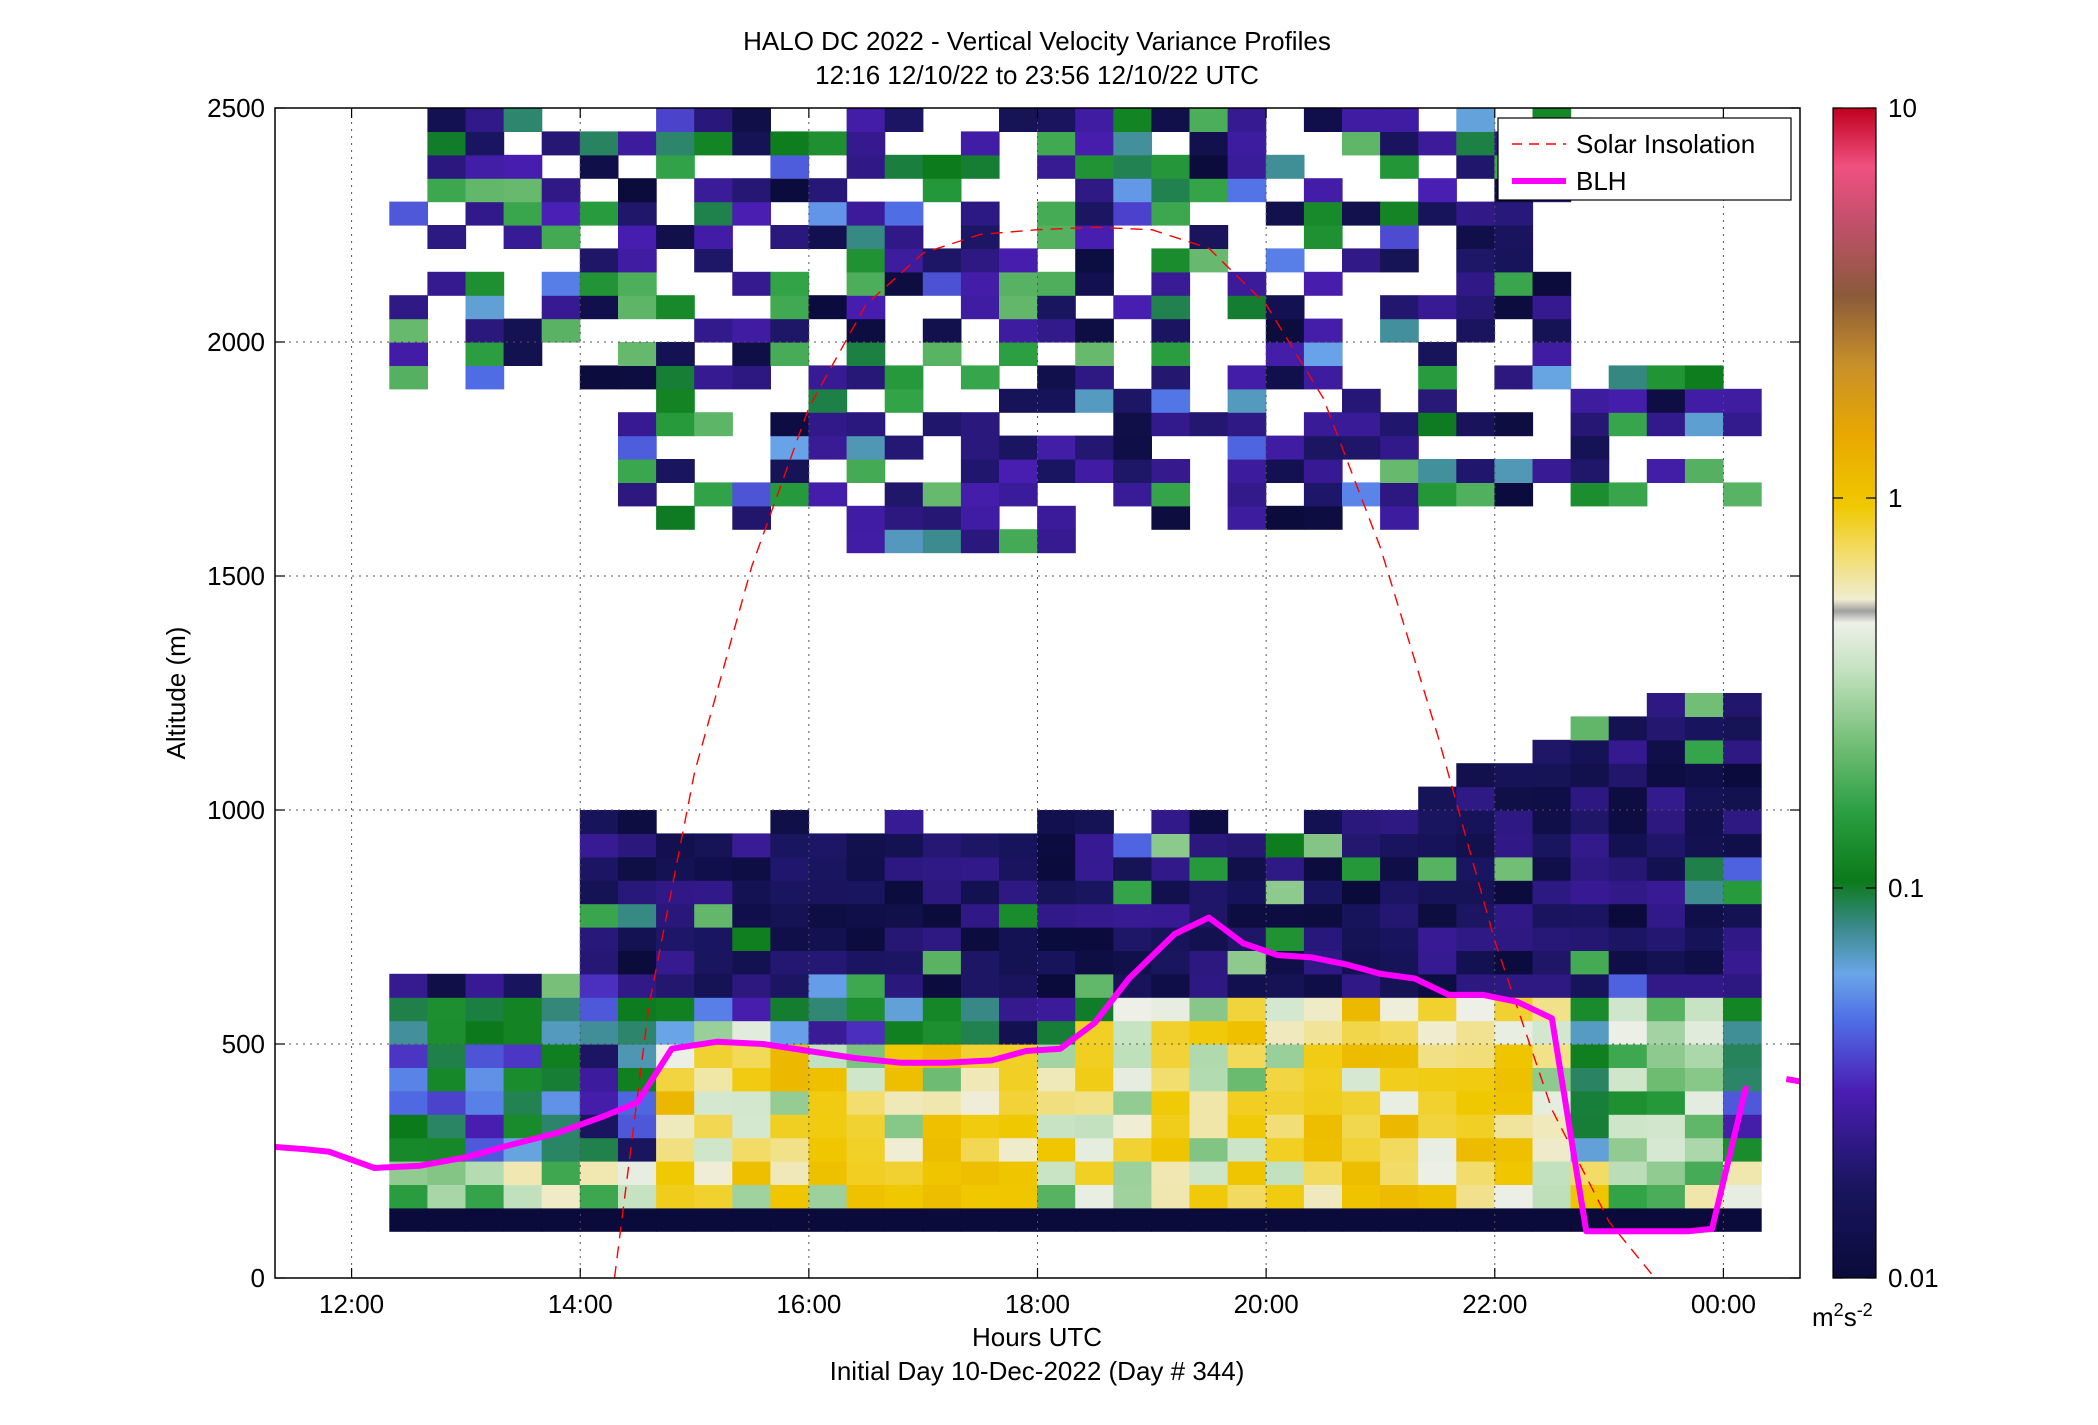 The image size is (2098, 1425). What do you see at coordinates (1842, 1316) in the screenshot?
I see `colorbar-unit: m2s-2` at bounding box center [1842, 1316].